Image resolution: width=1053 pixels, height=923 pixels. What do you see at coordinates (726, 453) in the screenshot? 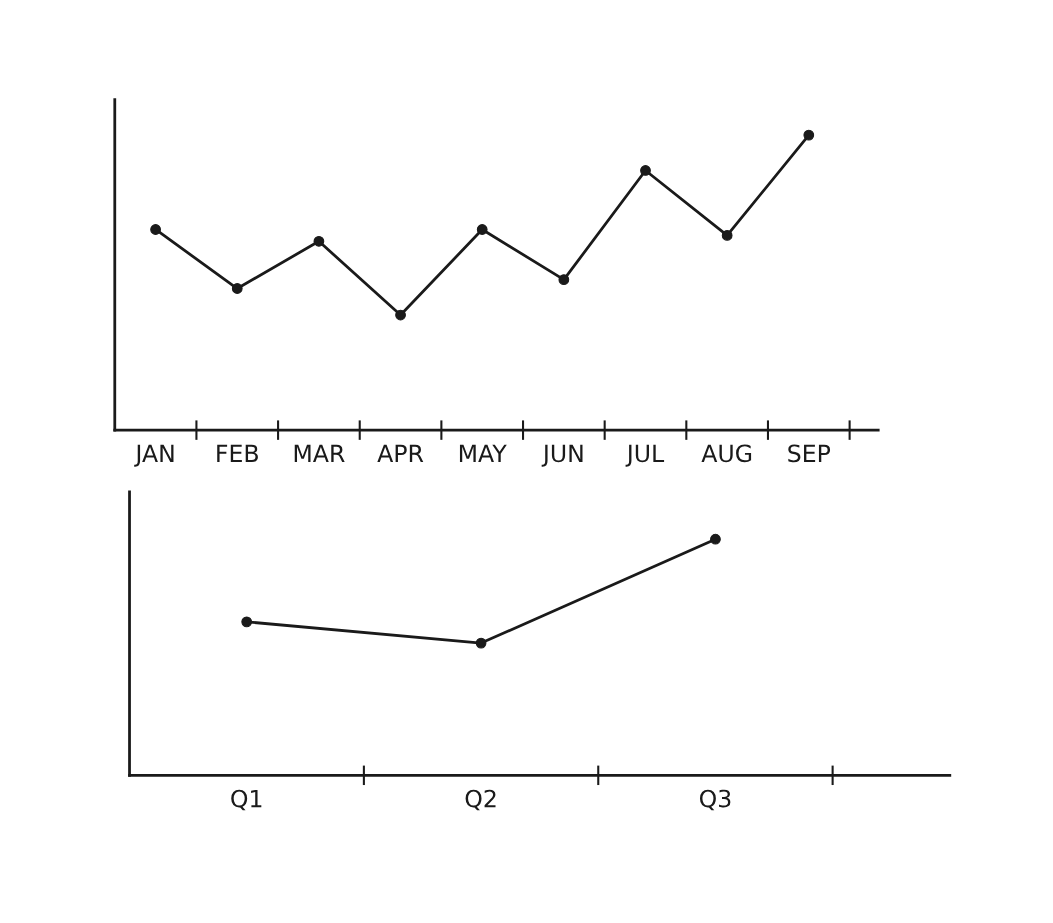
I see `x-tick-label: AUG` at bounding box center [726, 453].